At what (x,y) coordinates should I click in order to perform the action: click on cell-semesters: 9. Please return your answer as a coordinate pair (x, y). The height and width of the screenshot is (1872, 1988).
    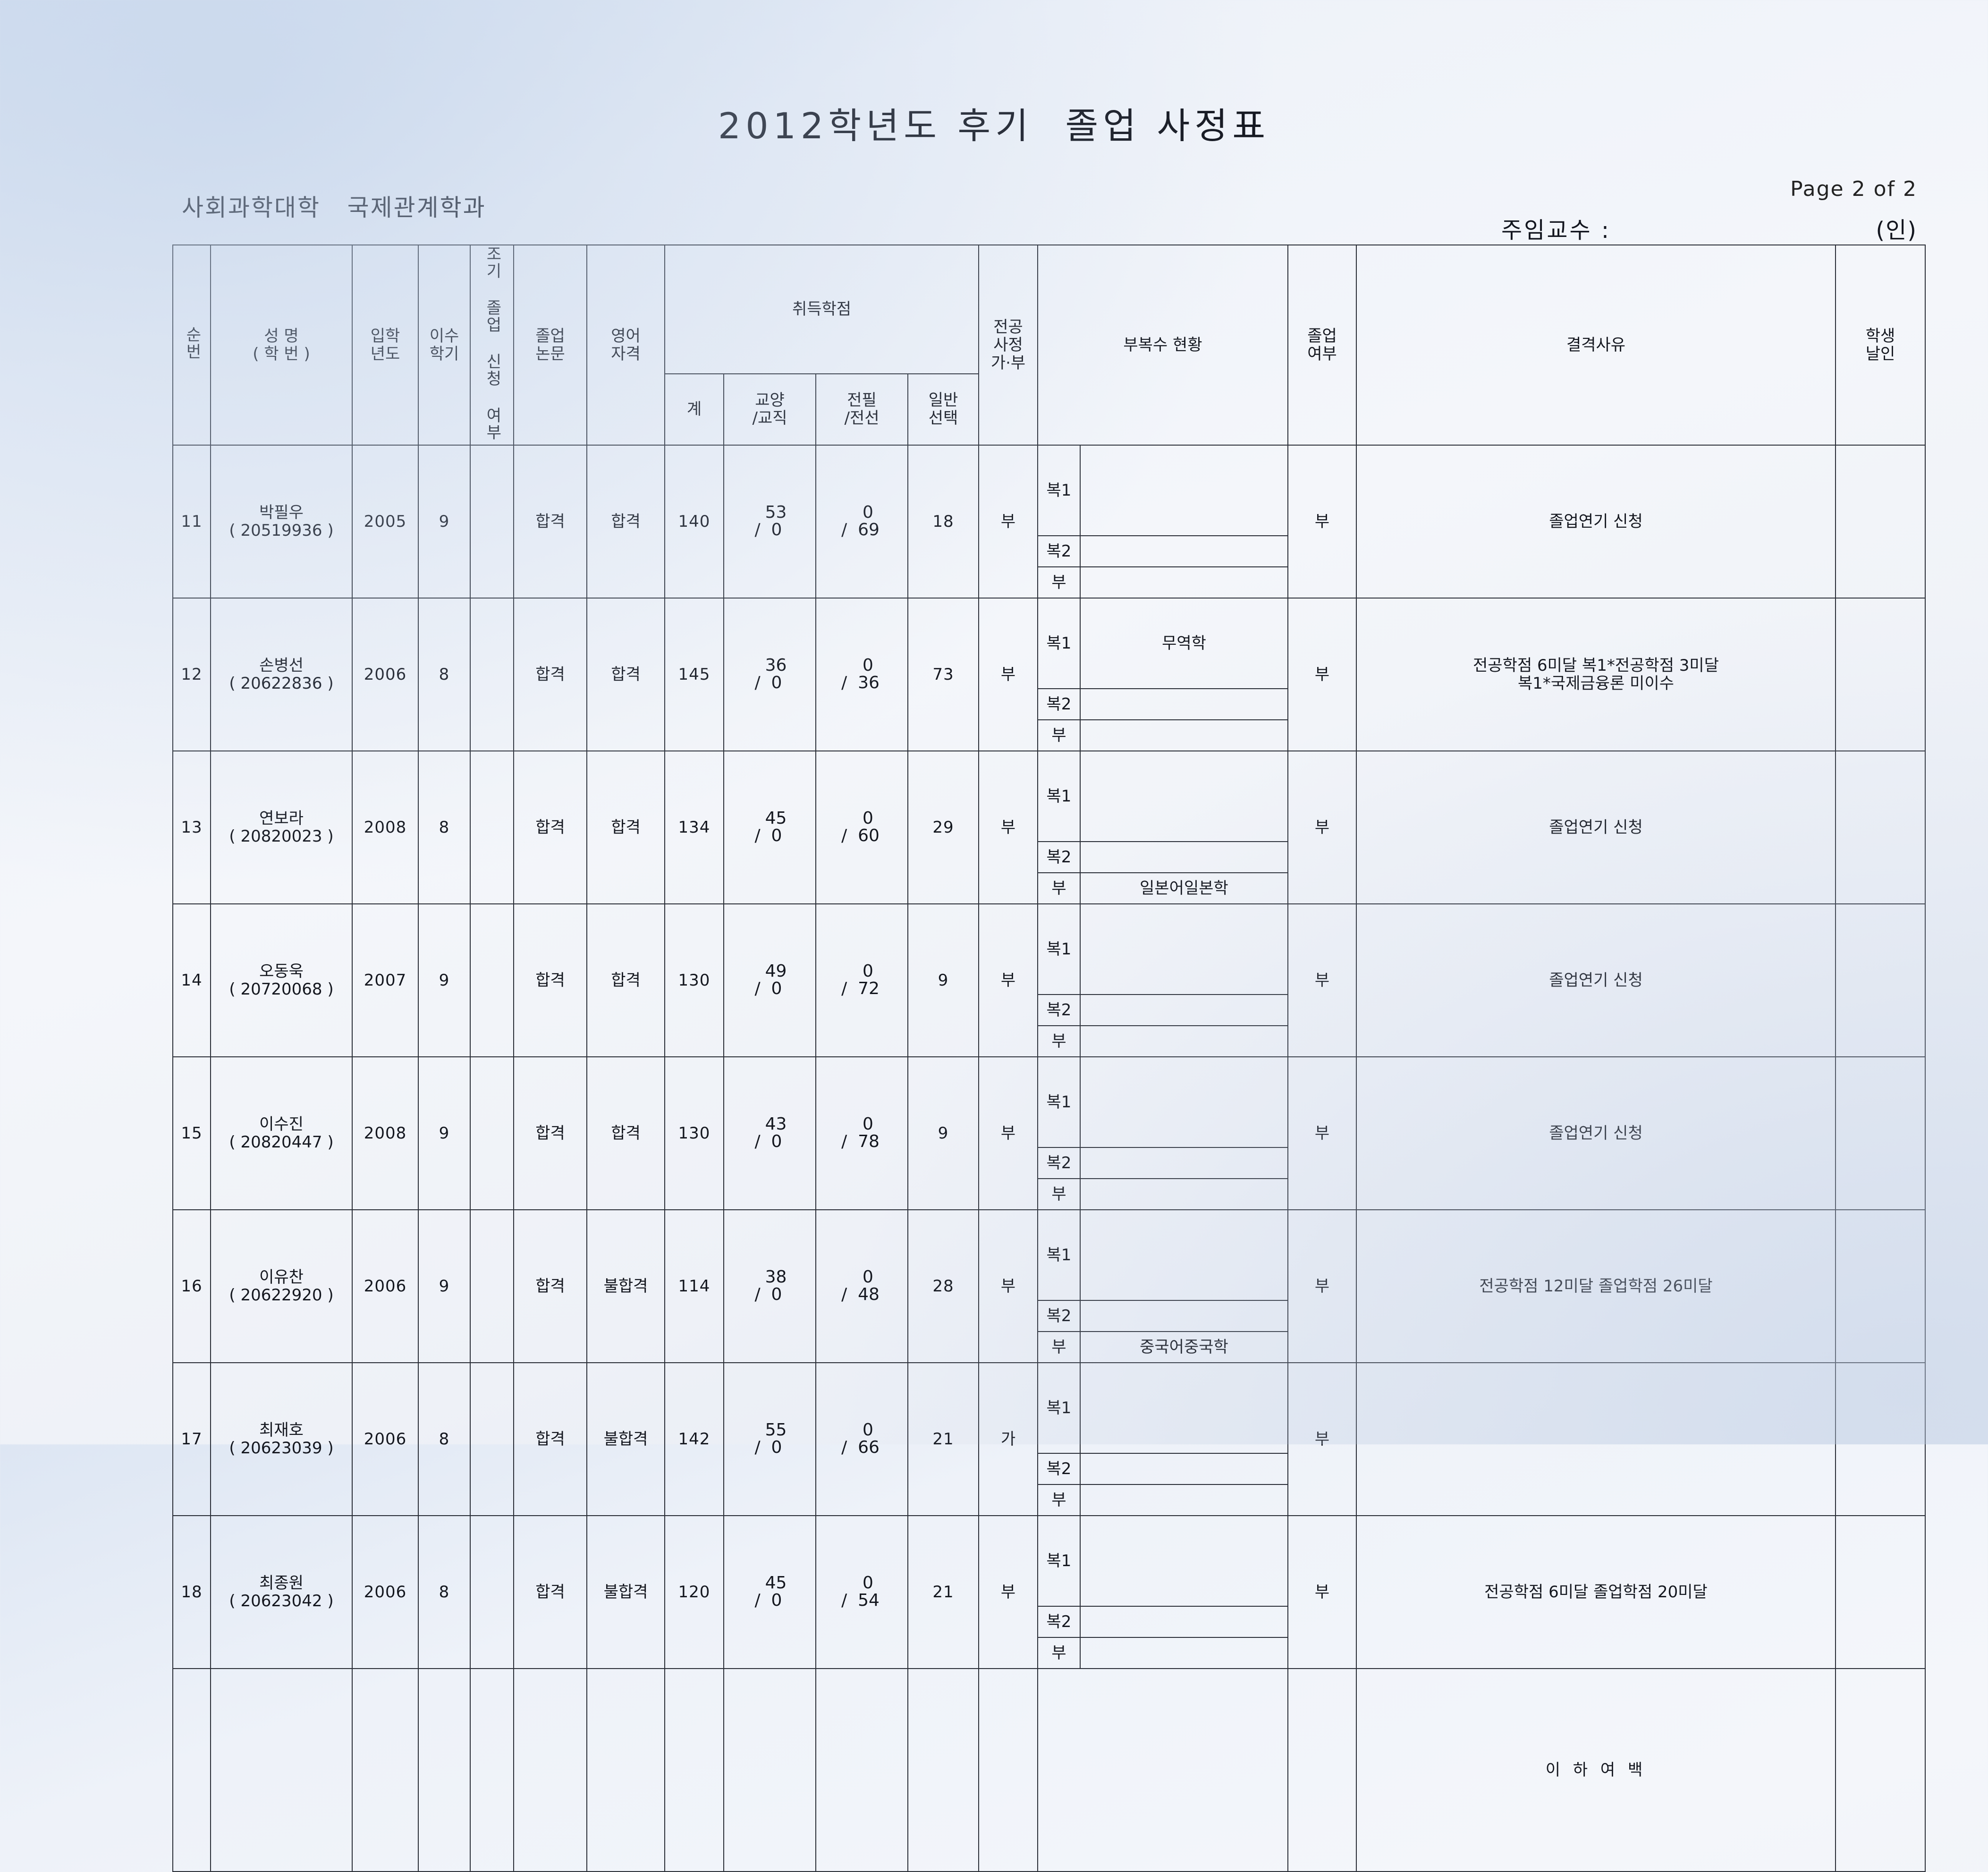
    Looking at the image, I should click on (445, 980).